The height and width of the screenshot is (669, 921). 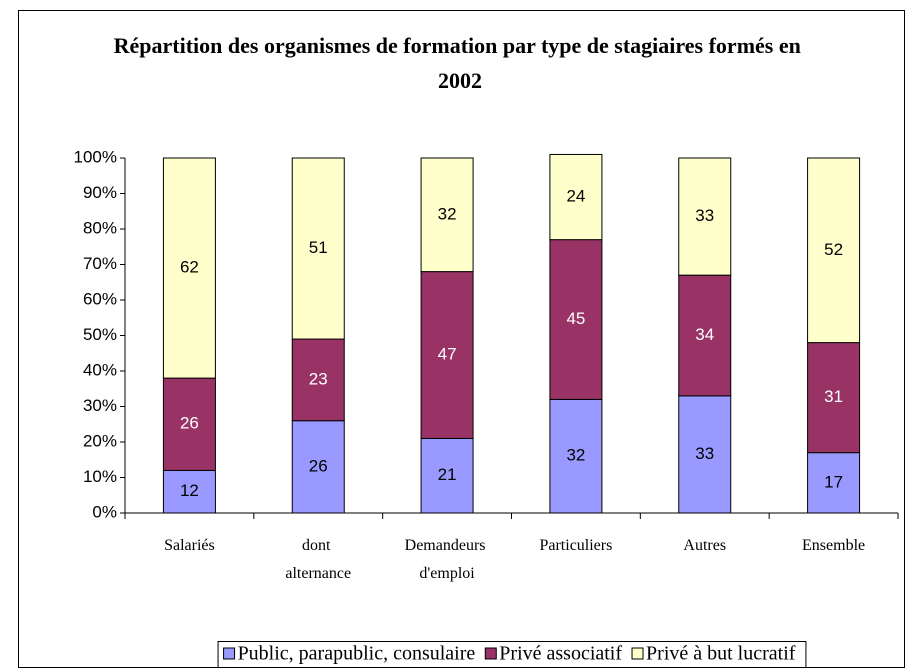 What do you see at coordinates (721, 654) in the screenshot?
I see `legend-label: Privé à but lucratif` at bounding box center [721, 654].